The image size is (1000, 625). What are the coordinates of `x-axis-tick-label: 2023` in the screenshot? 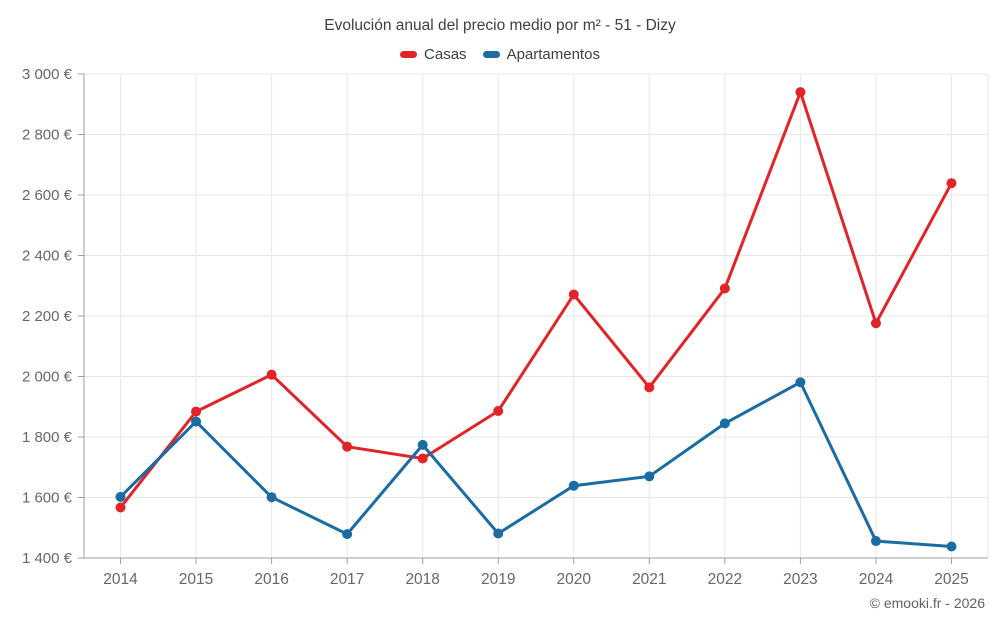 It's located at (800, 579).